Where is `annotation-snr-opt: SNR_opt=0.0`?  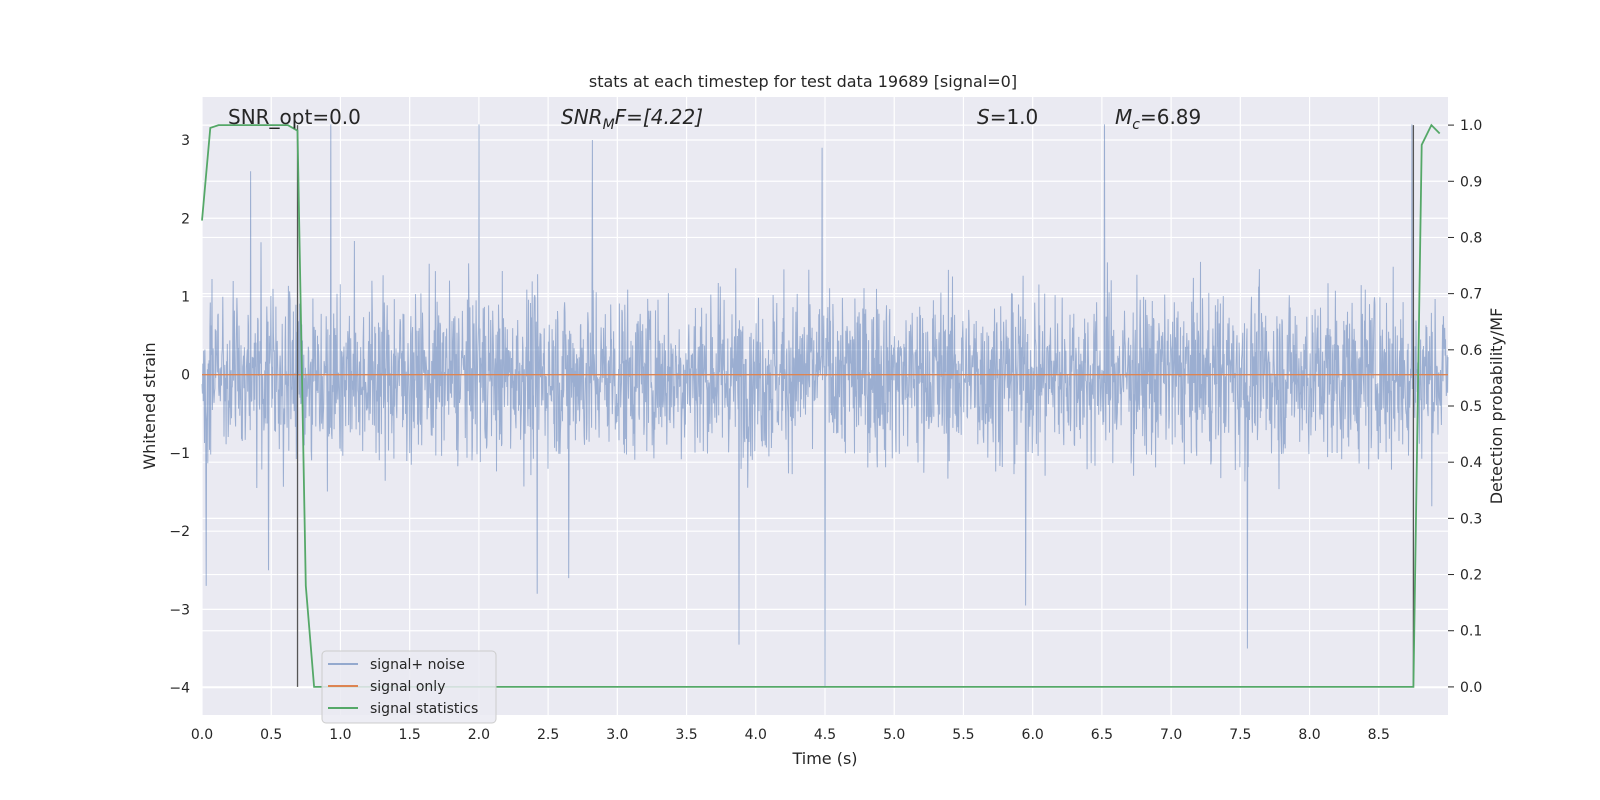
annotation-snr-opt: SNR_opt=0.0 is located at coordinates (294, 117).